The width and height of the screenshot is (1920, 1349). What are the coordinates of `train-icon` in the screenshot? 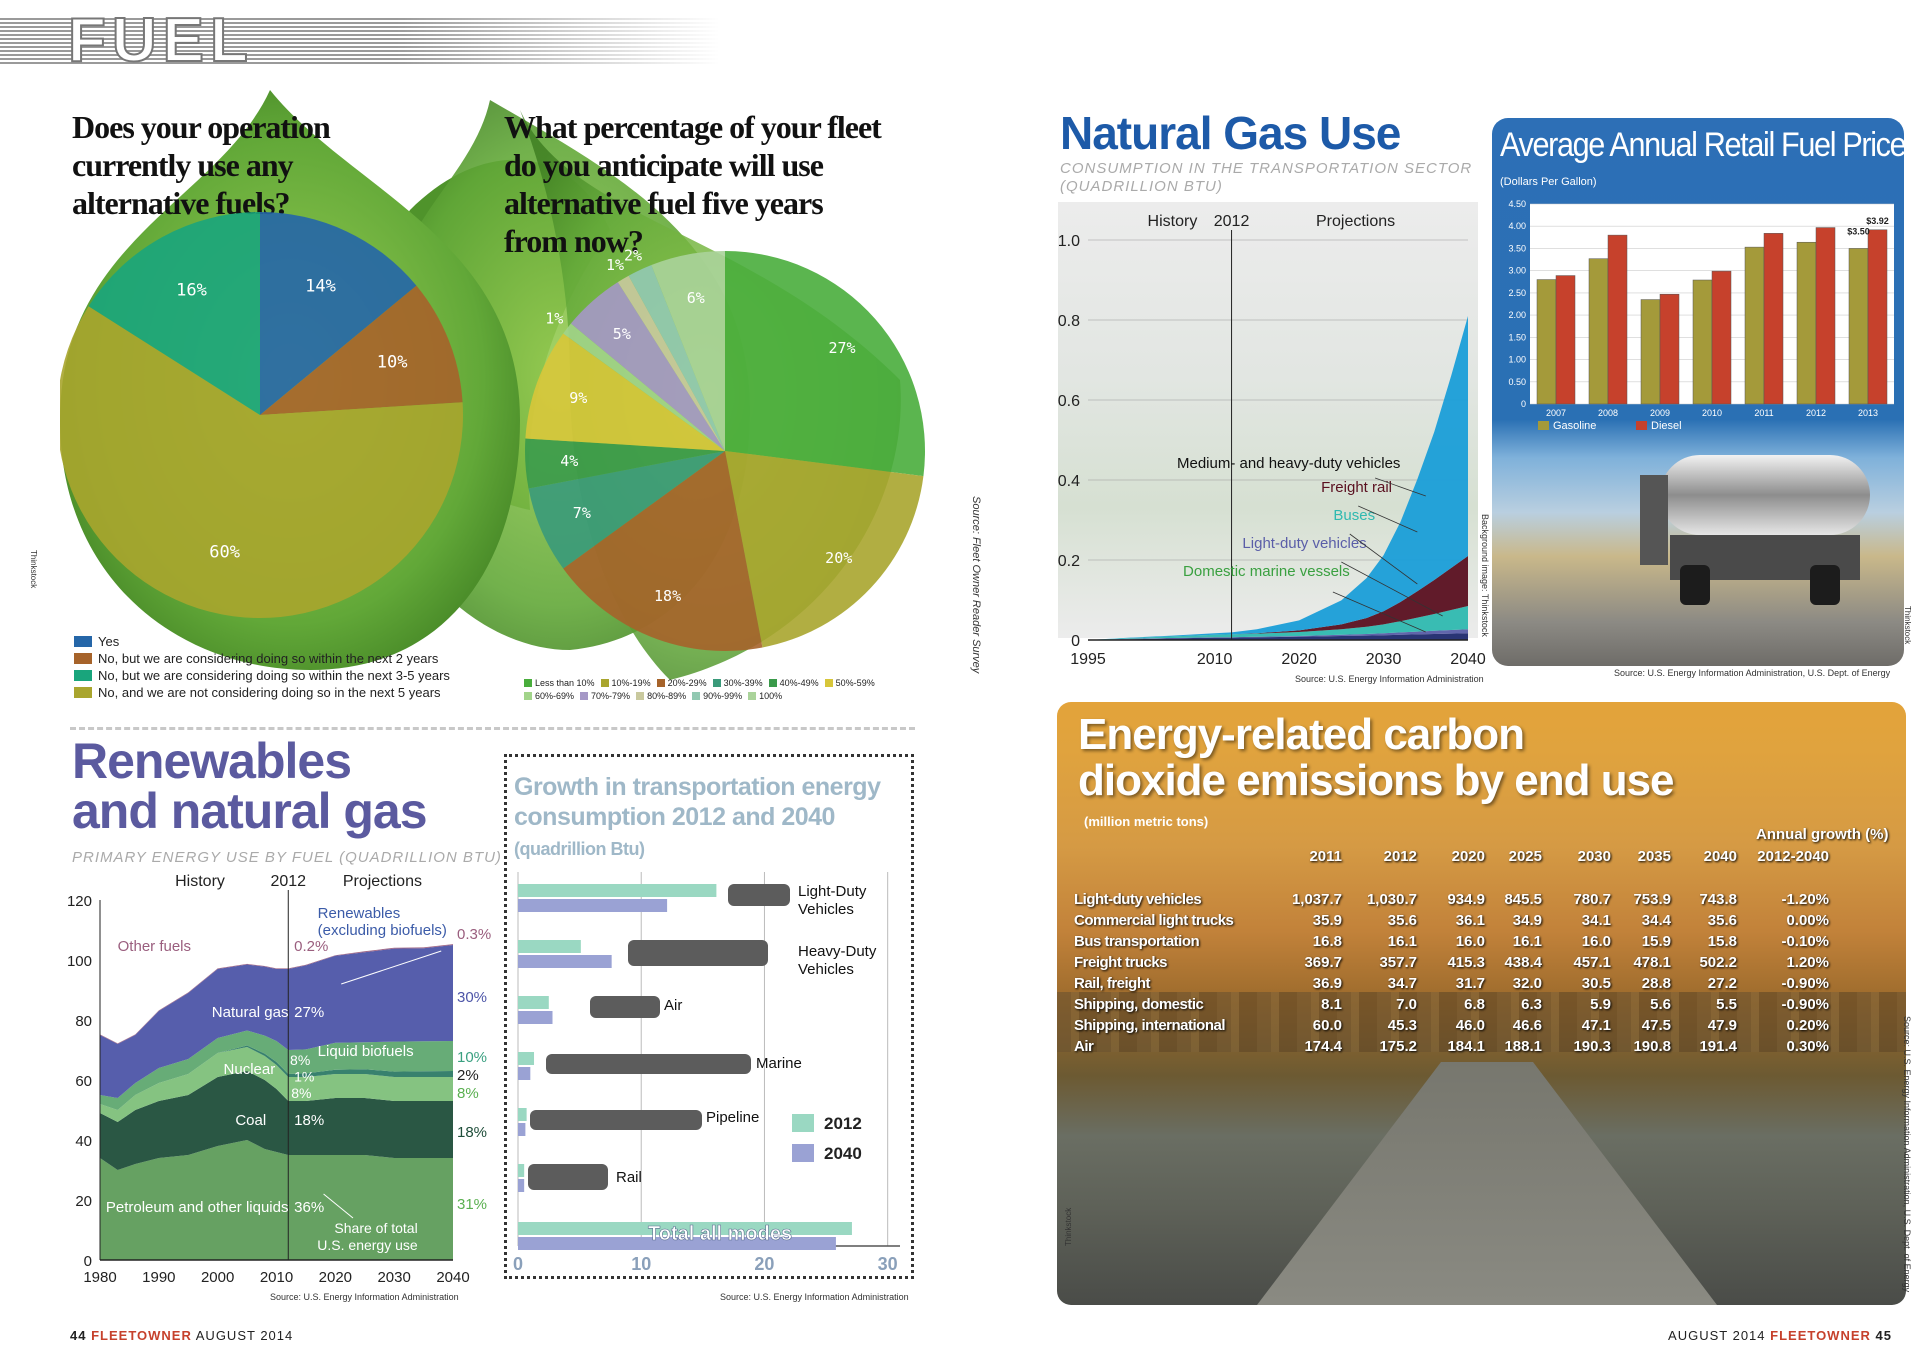 It's located at (568, 1177).